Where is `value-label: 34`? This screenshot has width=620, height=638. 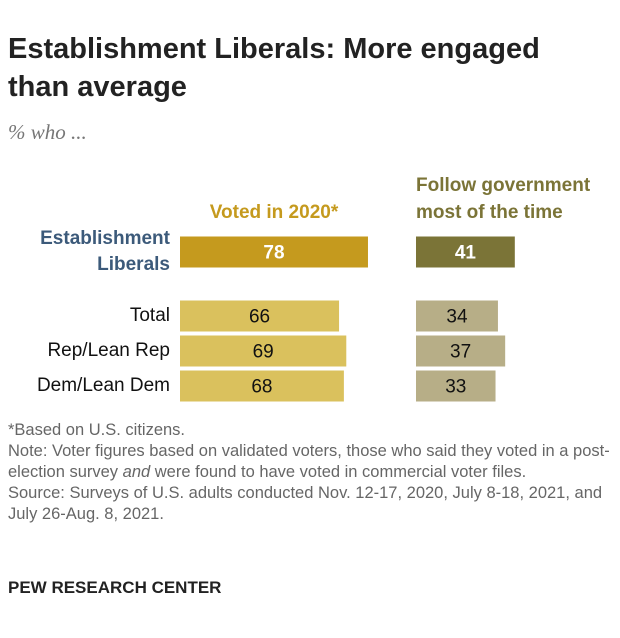 value-label: 34 is located at coordinates (457, 317).